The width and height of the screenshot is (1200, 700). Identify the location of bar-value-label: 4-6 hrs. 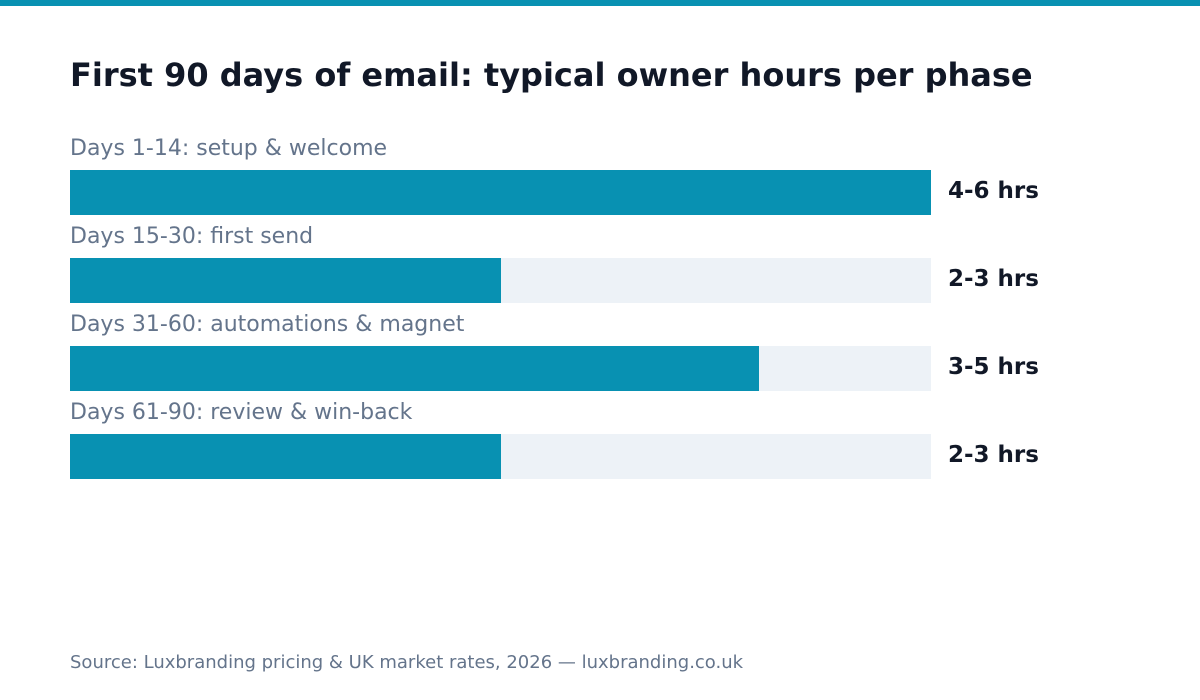
(993, 191).